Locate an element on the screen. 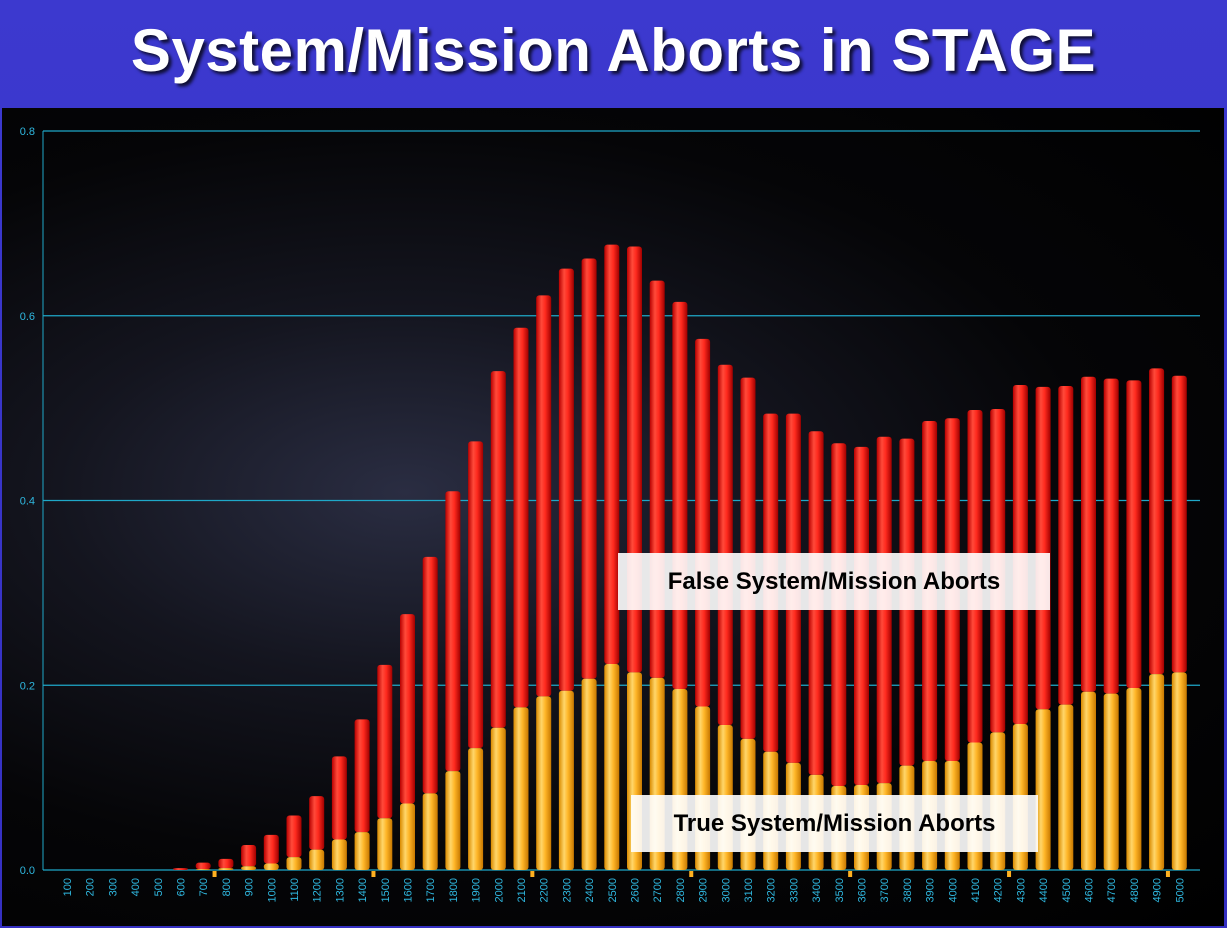 This screenshot has height=928, width=1227. true-aborts-label: True System/Mission Aborts is located at coordinates (834, 823).